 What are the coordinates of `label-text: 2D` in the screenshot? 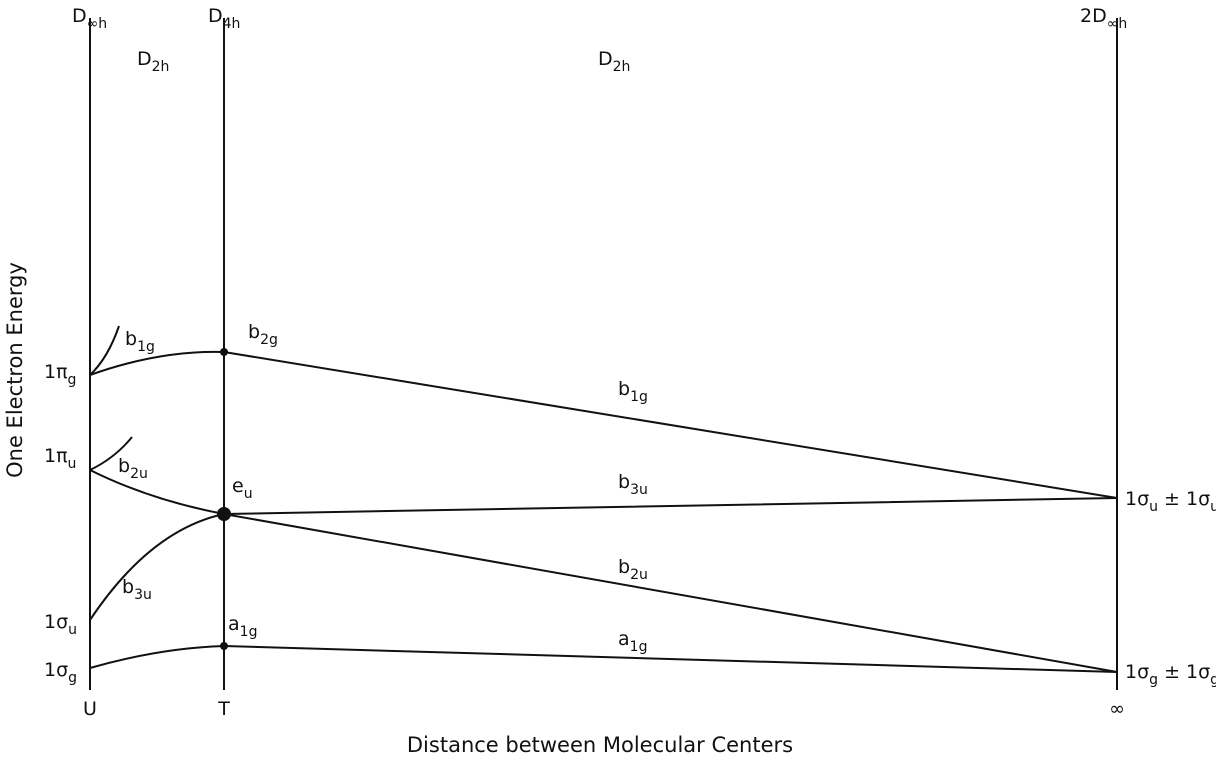 It's located at (1093, 16).